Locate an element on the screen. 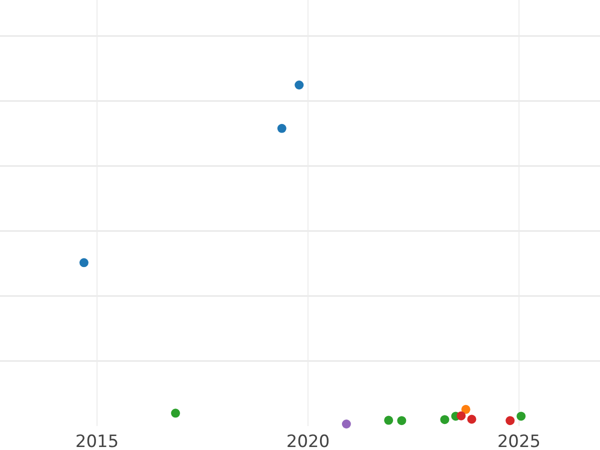  x-tick-label: 2020 is located at coordinates (308, 441).